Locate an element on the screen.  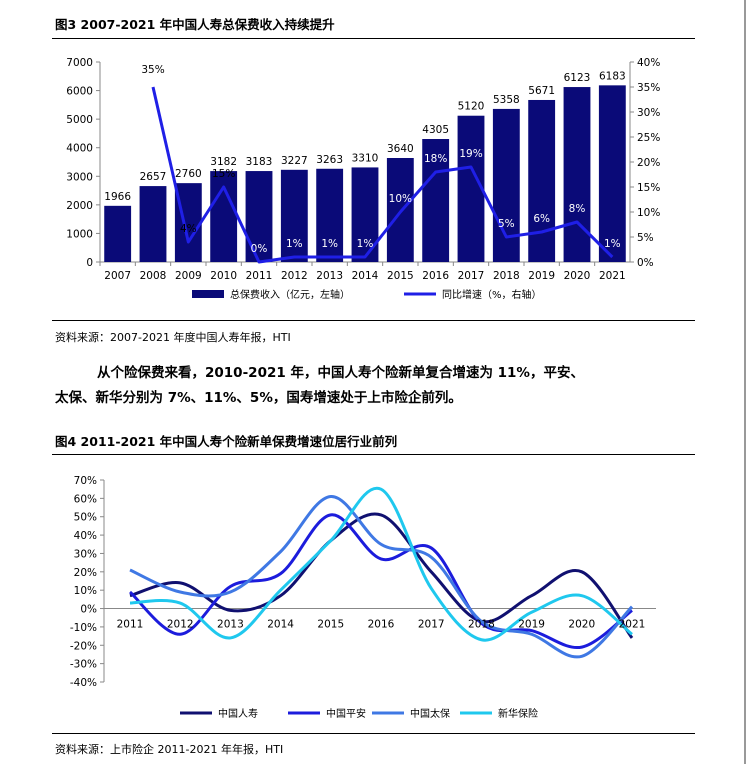
legend-label: 中国人寿 is located at coordinates (238, 713).